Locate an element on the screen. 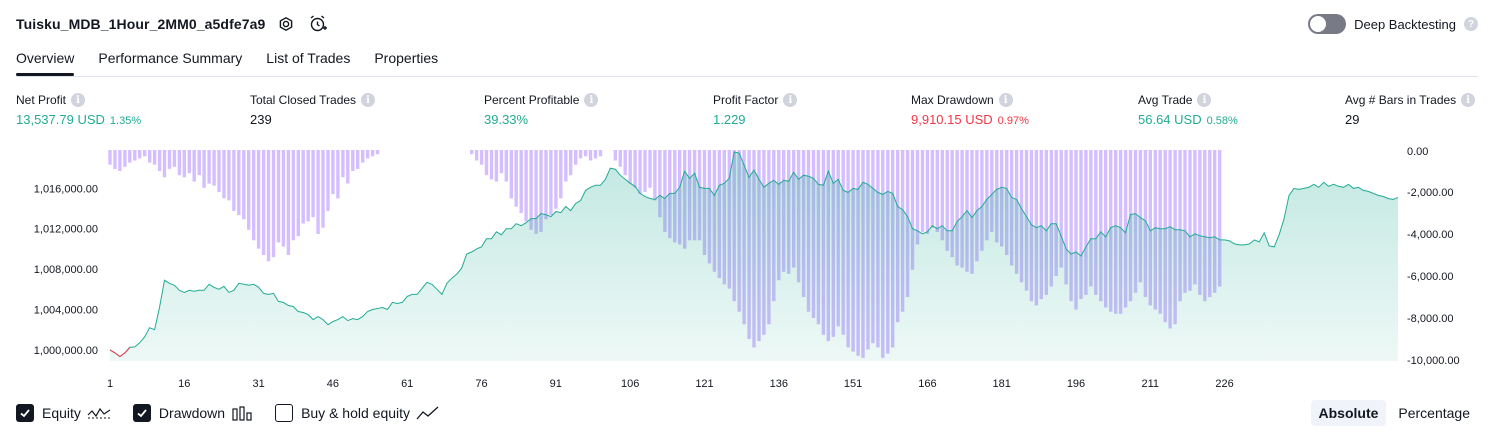  toggle-knob is located at coordinates (1318, 24).